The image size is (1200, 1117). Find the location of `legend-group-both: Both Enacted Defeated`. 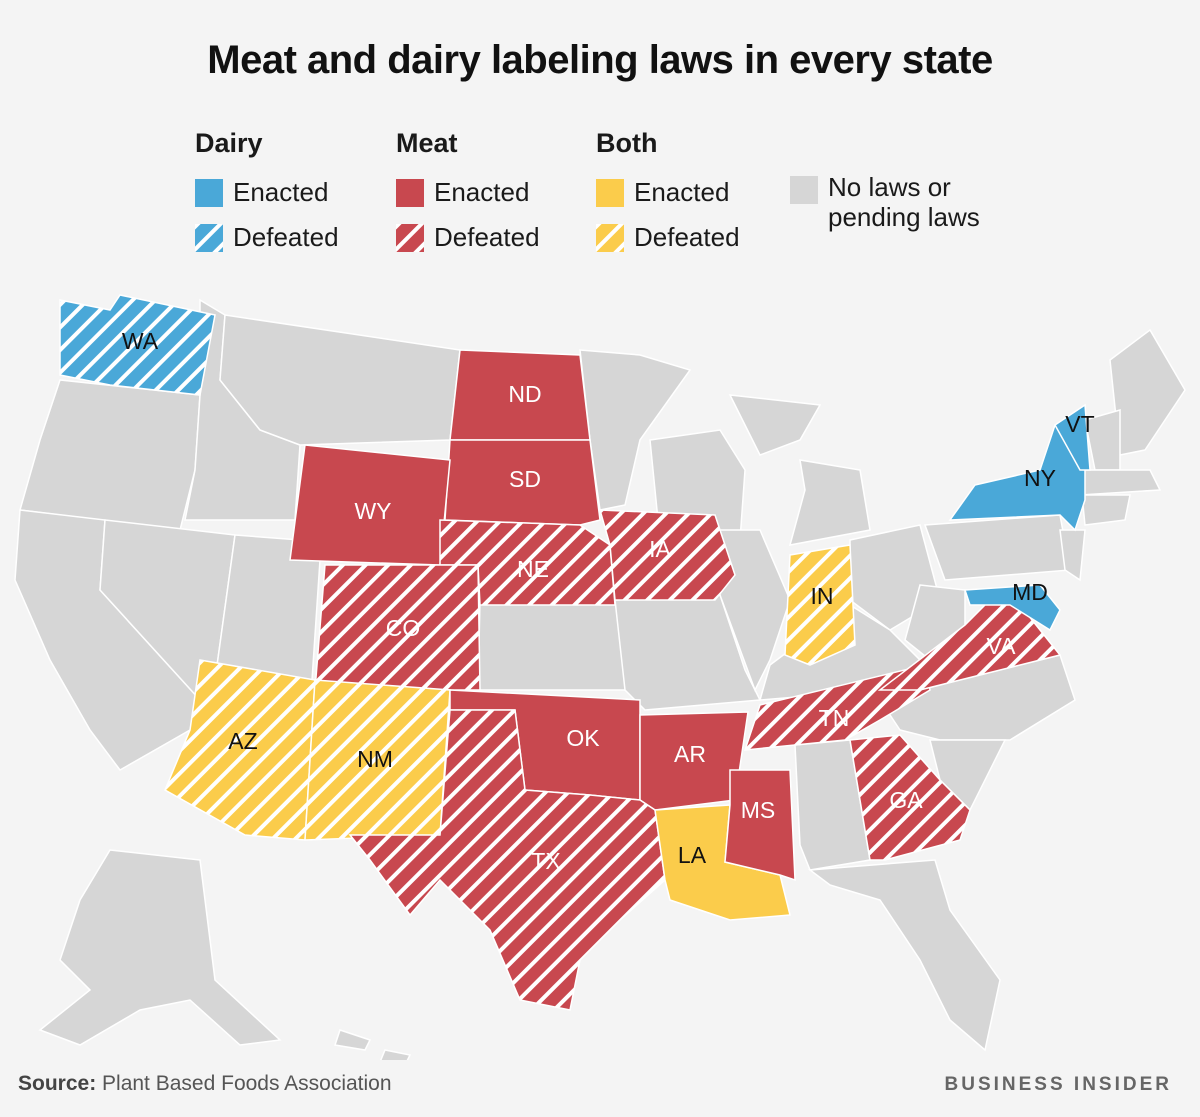

legend-group-both: Both Enacted Defeated is located at coordinates (668, 194).